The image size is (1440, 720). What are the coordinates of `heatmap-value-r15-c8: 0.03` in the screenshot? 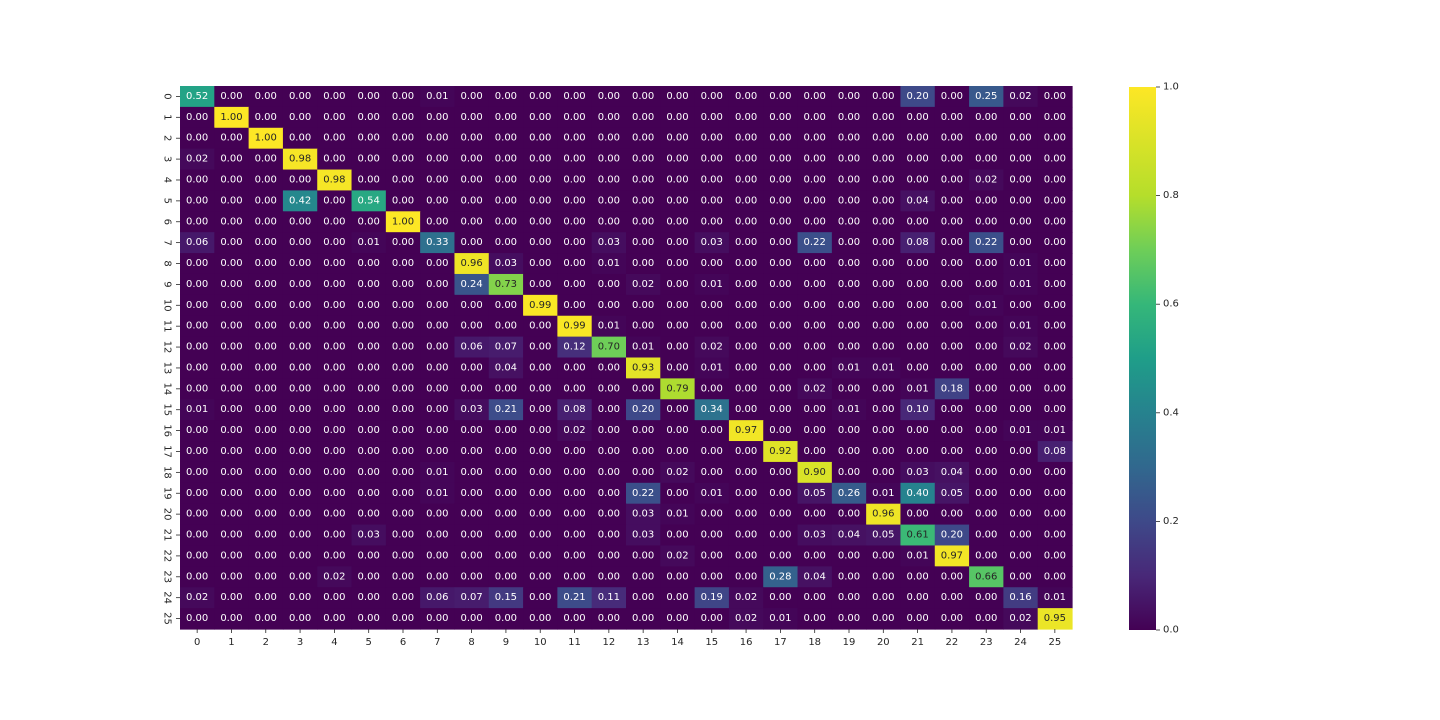 It's located at (471, 409).